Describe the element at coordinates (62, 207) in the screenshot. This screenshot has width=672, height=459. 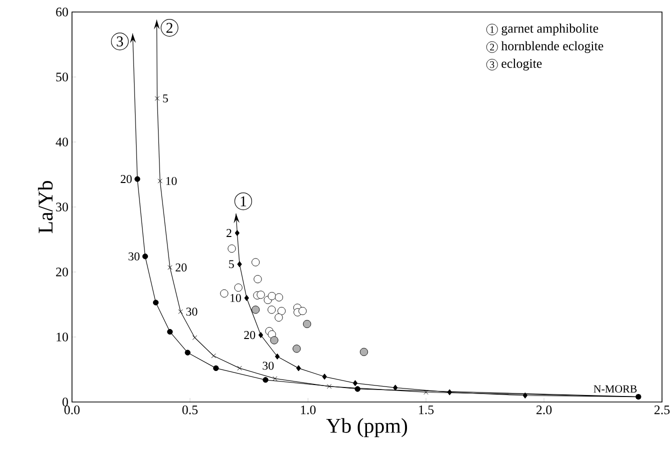
I see `y-tick-label: 30` at that location.